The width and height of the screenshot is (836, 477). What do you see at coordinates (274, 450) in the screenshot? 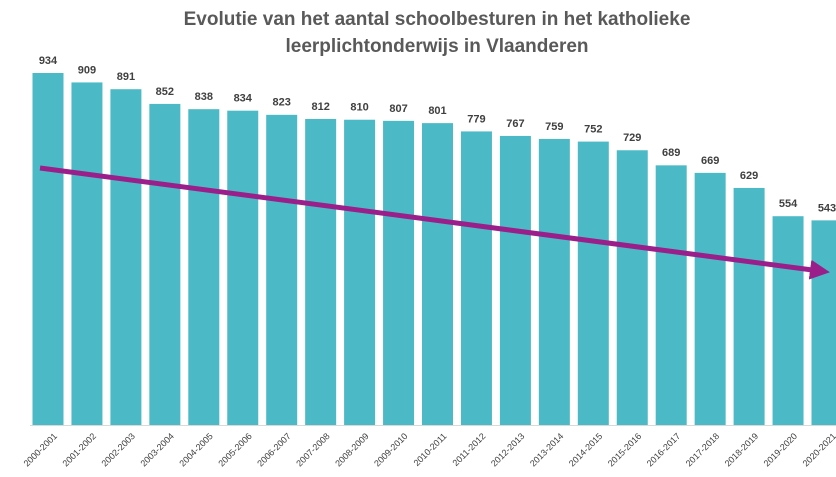
I see `x-tick-label: 2006-2007` at bounding box center [274, 450].